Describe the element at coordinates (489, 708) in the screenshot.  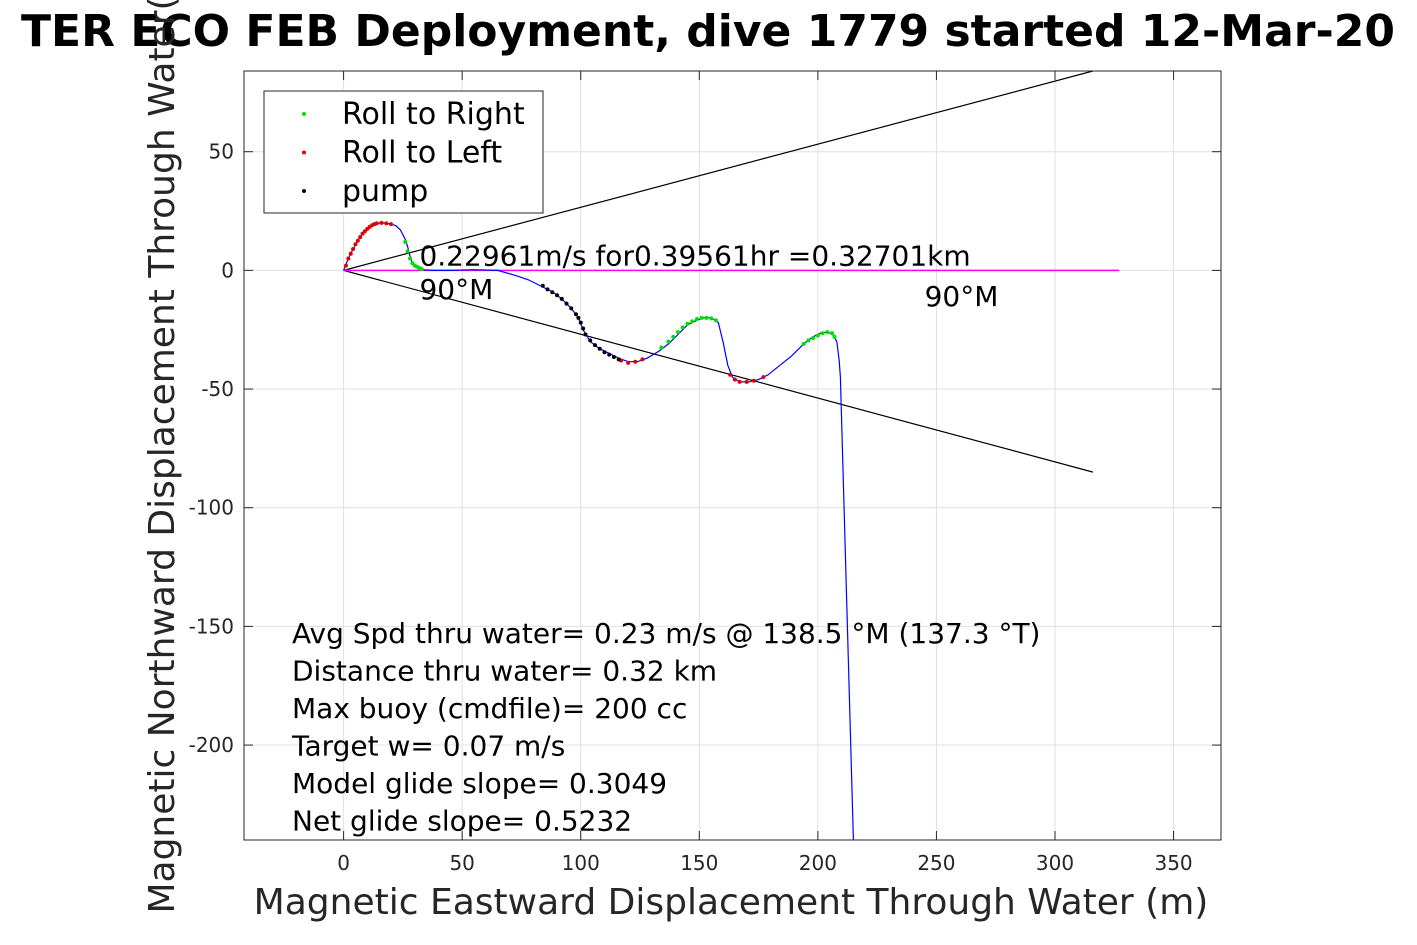
I see `info-line: Max buoy (cmdfile)= 200 cc` at that location.